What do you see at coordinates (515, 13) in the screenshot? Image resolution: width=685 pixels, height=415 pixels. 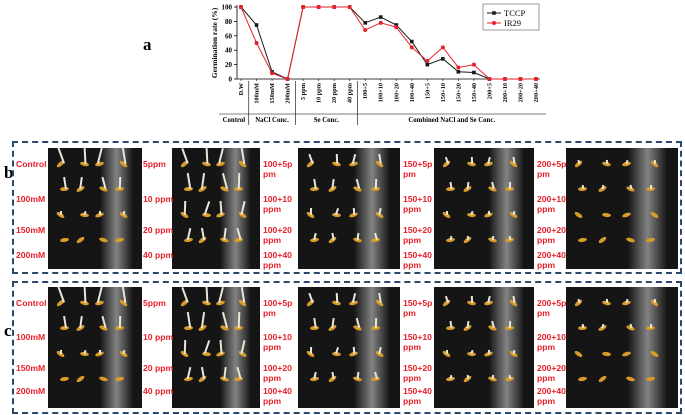 I see `legend-entry: TCCP` at bounding box center [515, 13].